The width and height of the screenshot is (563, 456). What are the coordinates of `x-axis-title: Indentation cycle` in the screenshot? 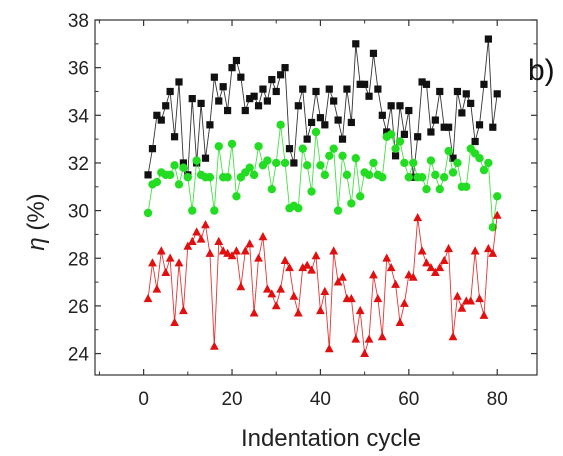 It's located at (331, 438).